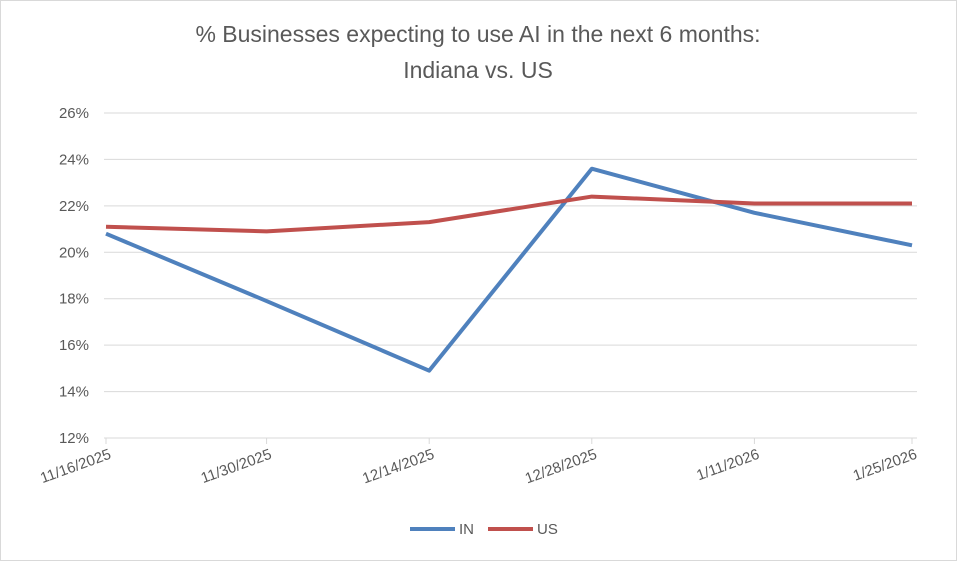  I want to click on x-tick-label: 11/16/2025, so click(75, 466).